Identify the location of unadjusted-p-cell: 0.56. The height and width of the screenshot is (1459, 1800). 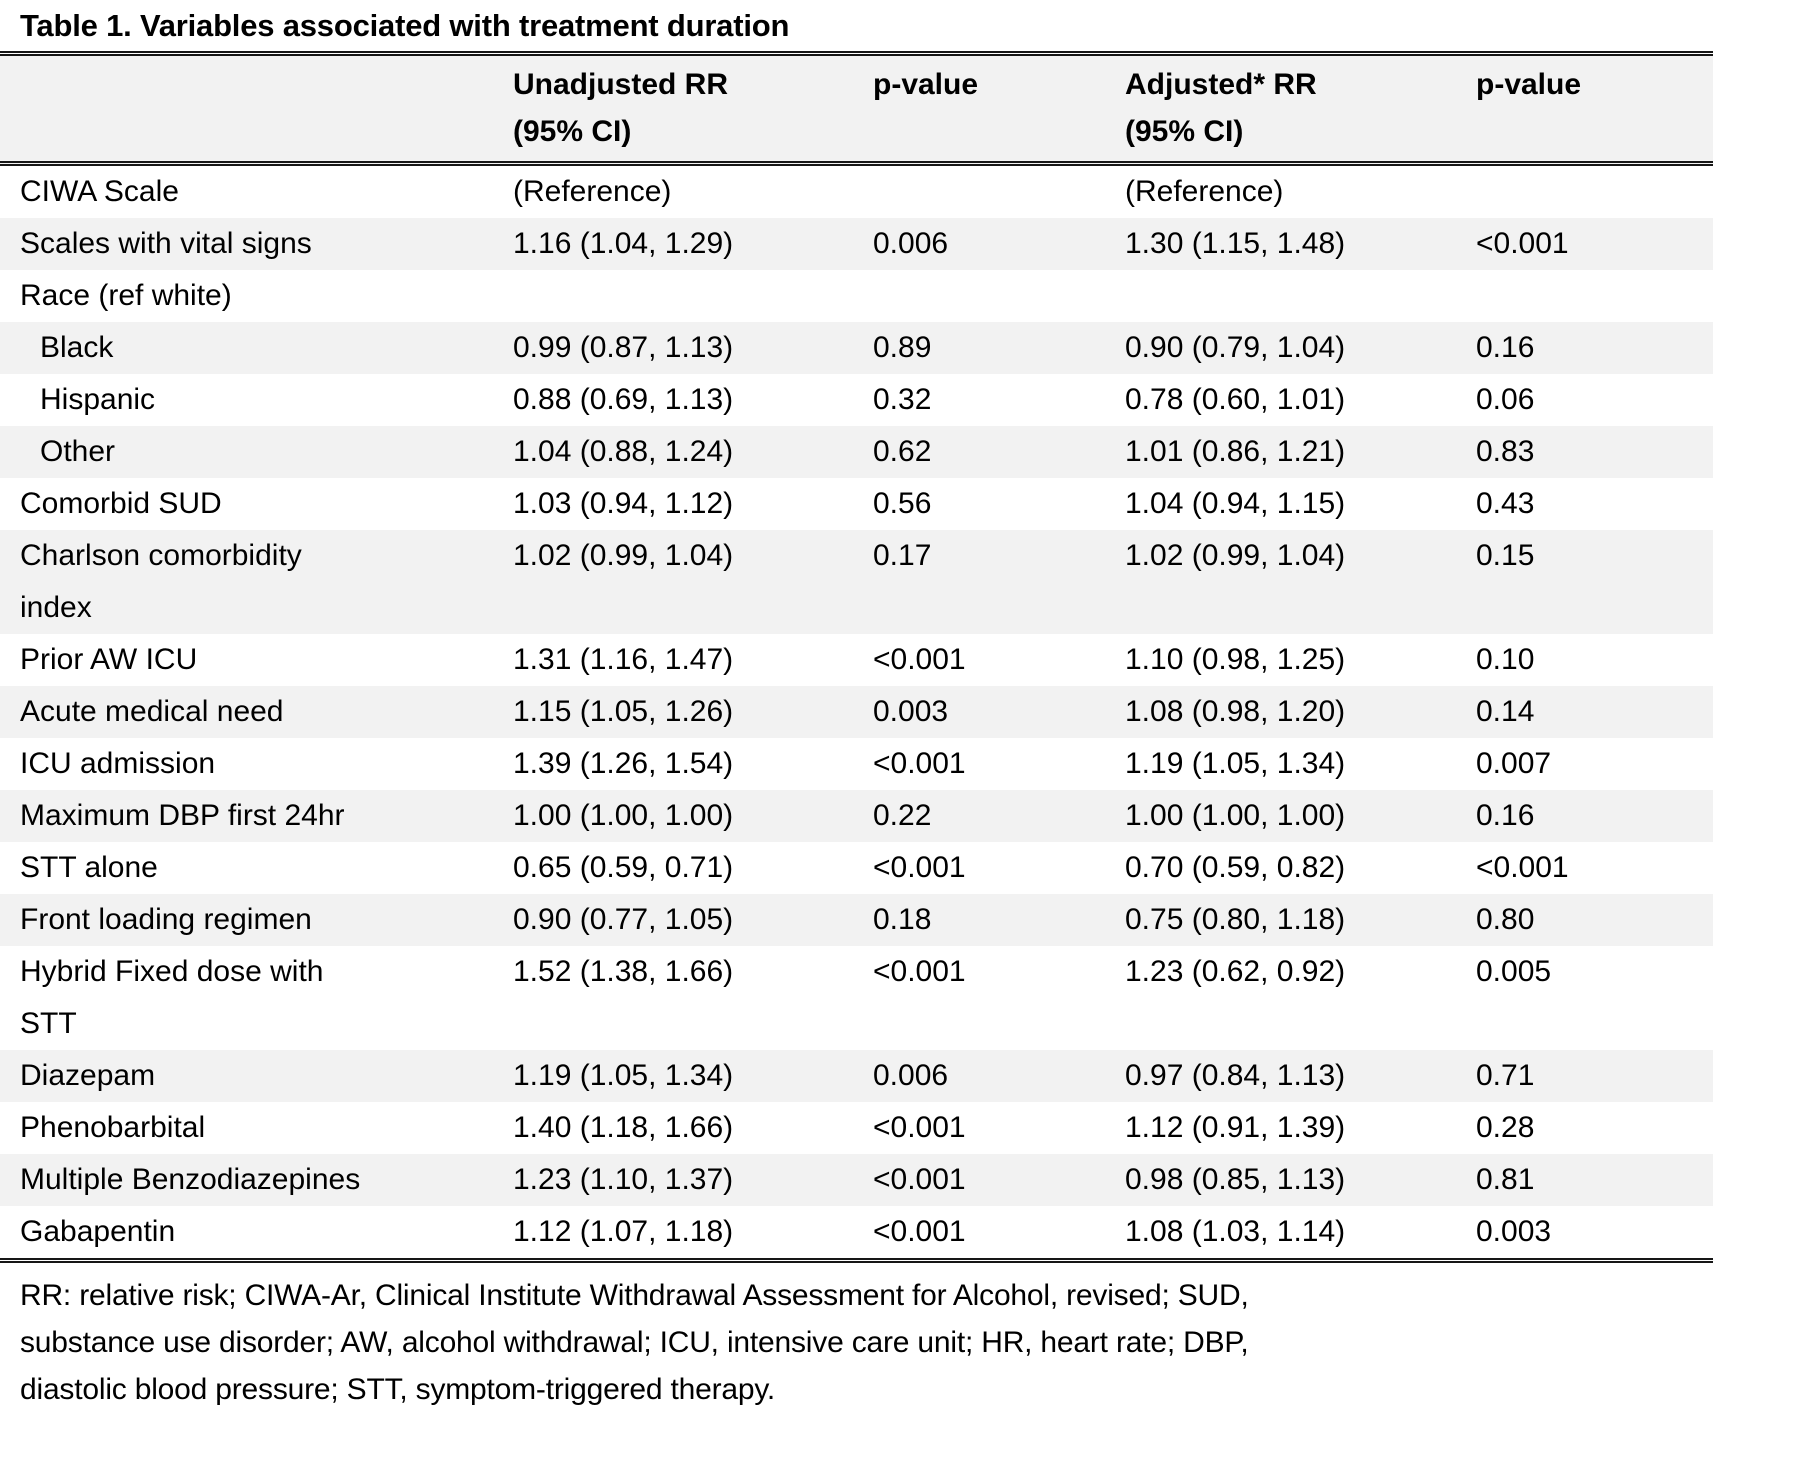
(902, 503).